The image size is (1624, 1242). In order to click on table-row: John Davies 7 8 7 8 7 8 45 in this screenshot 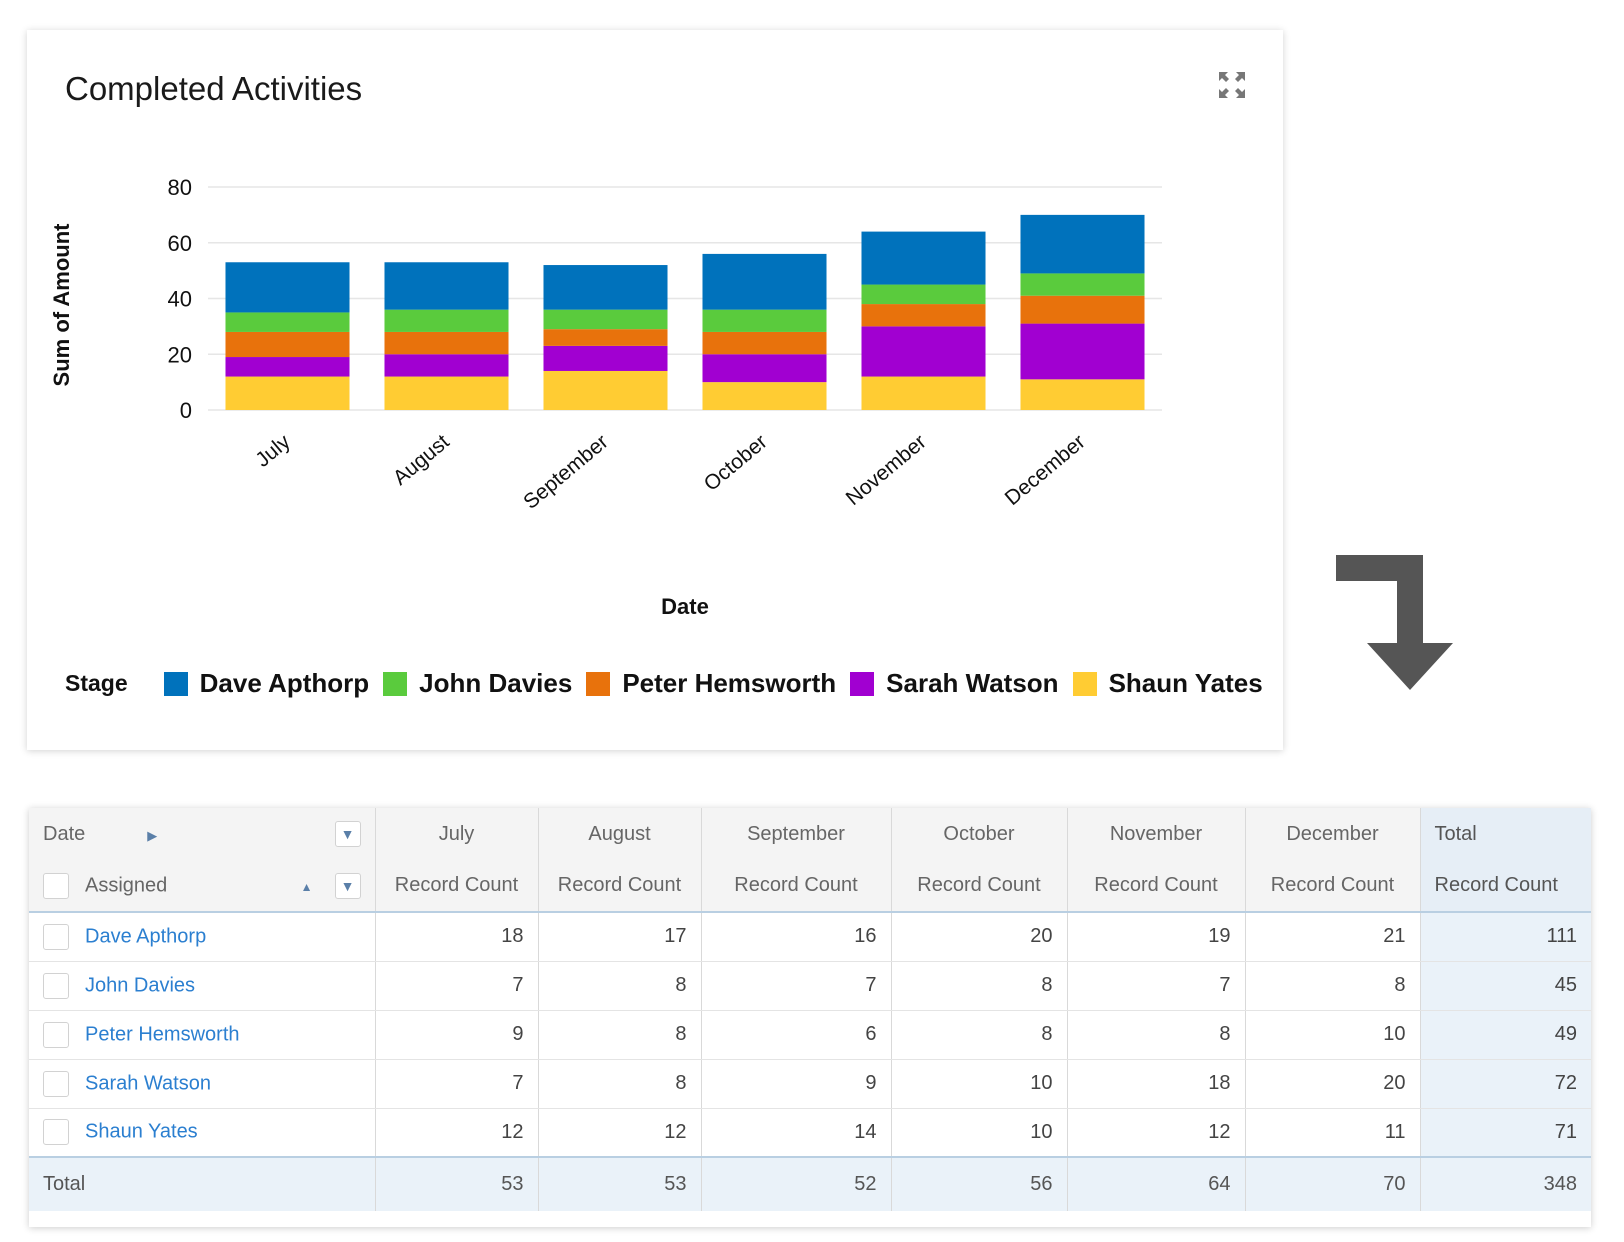, I will do `click(810, 986)`.